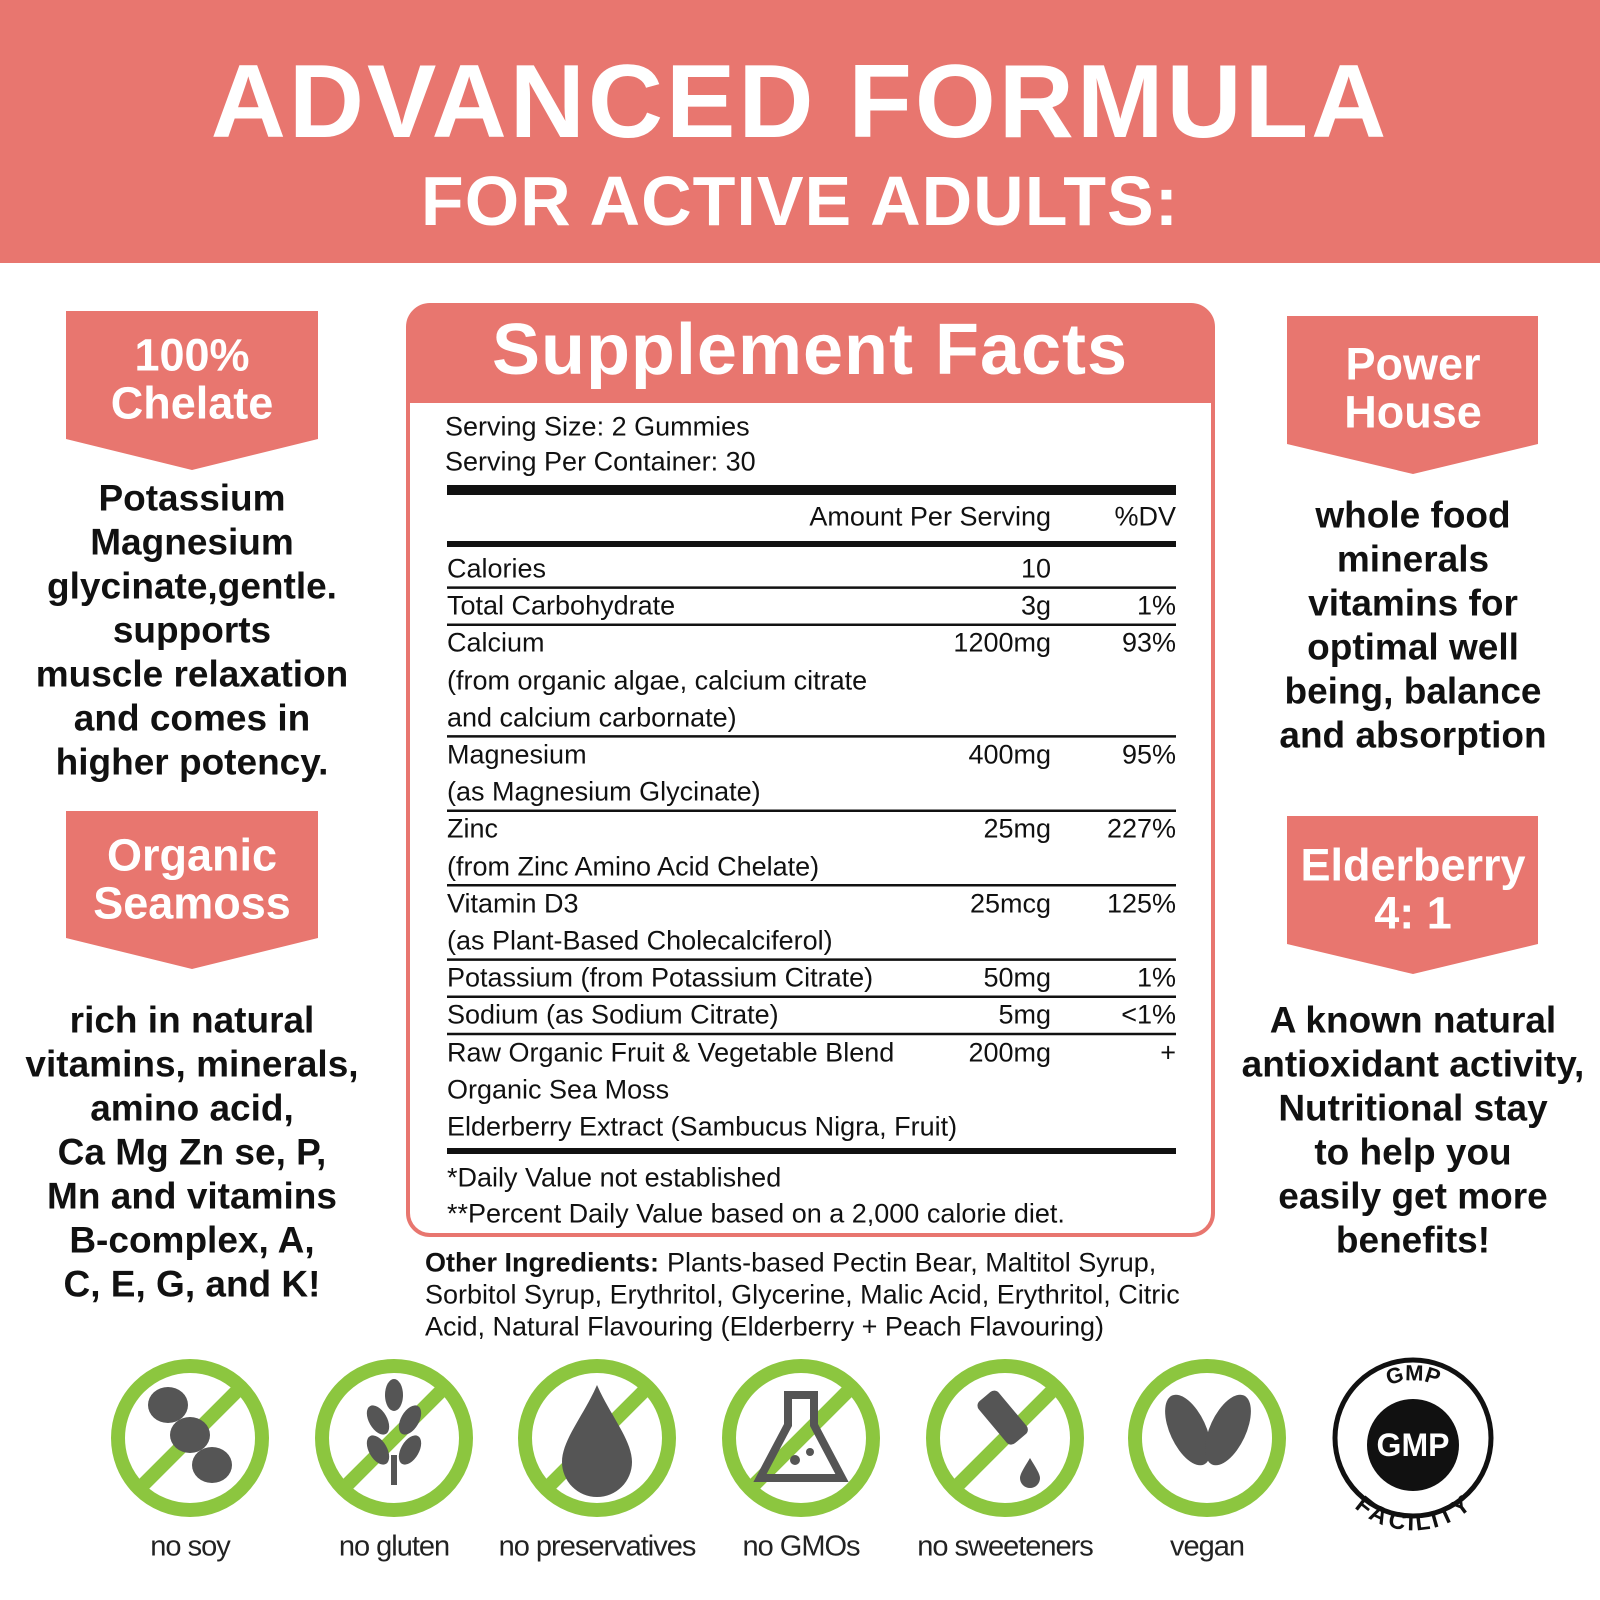  What do you see at coordinates (394, 1546) in the screenshot?
I see `badge-label: no gluten` at bounding box center [394, 1546].